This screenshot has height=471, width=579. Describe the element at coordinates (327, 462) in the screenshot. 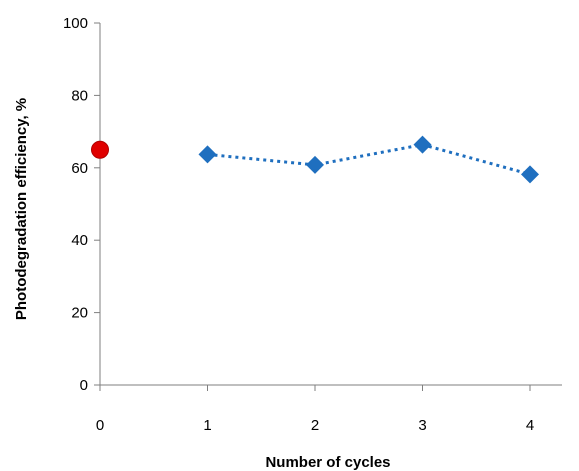

I see `x-axis-title: Number of cycles` at that location.